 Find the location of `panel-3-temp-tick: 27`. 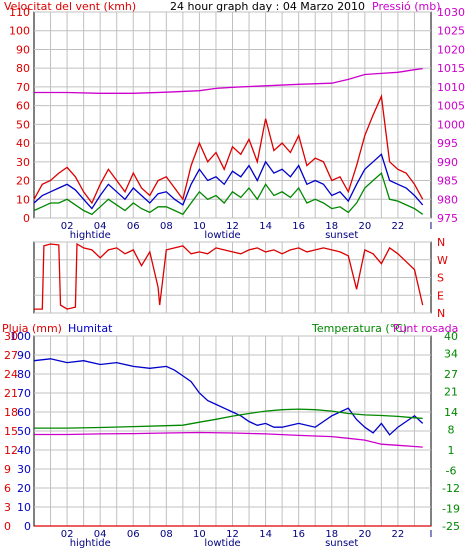

panel-3-temp-tick: 27 is located at coordinates (451, 374).